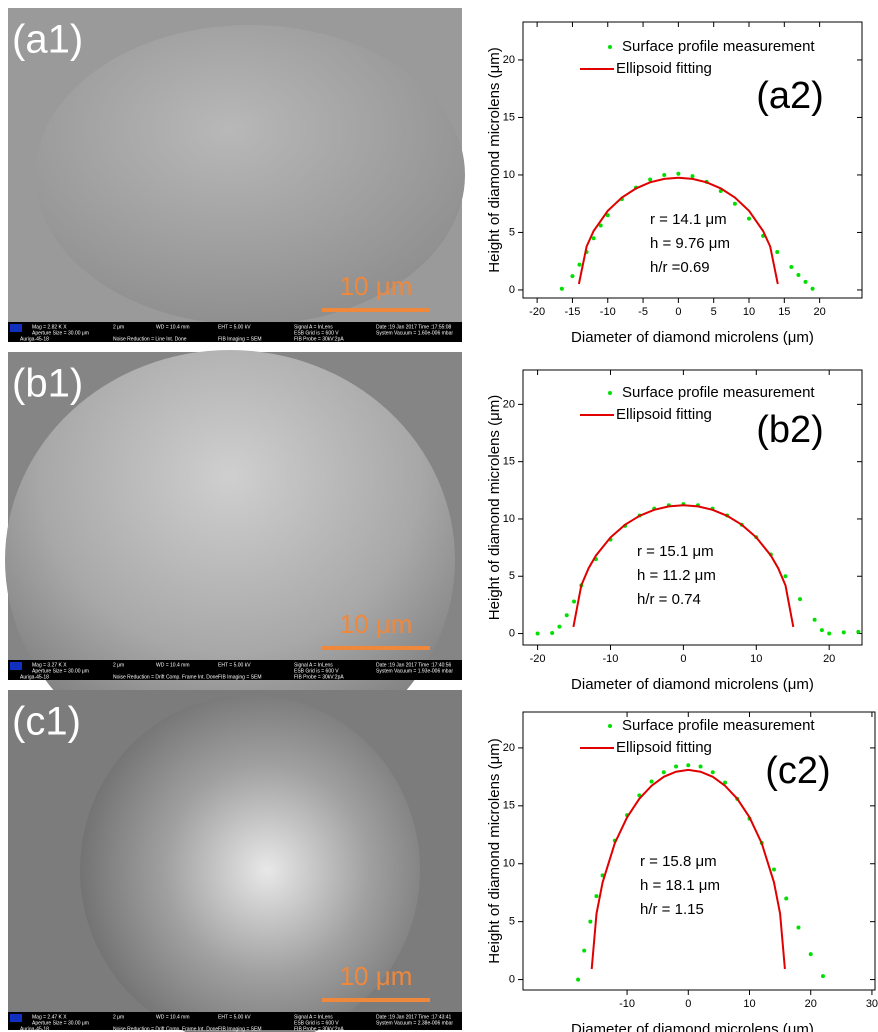  What do you see at coordinates (672, 909) in the screenshot?
I see `annotation: h/r = 1.15` at bounding box center [672, 909].